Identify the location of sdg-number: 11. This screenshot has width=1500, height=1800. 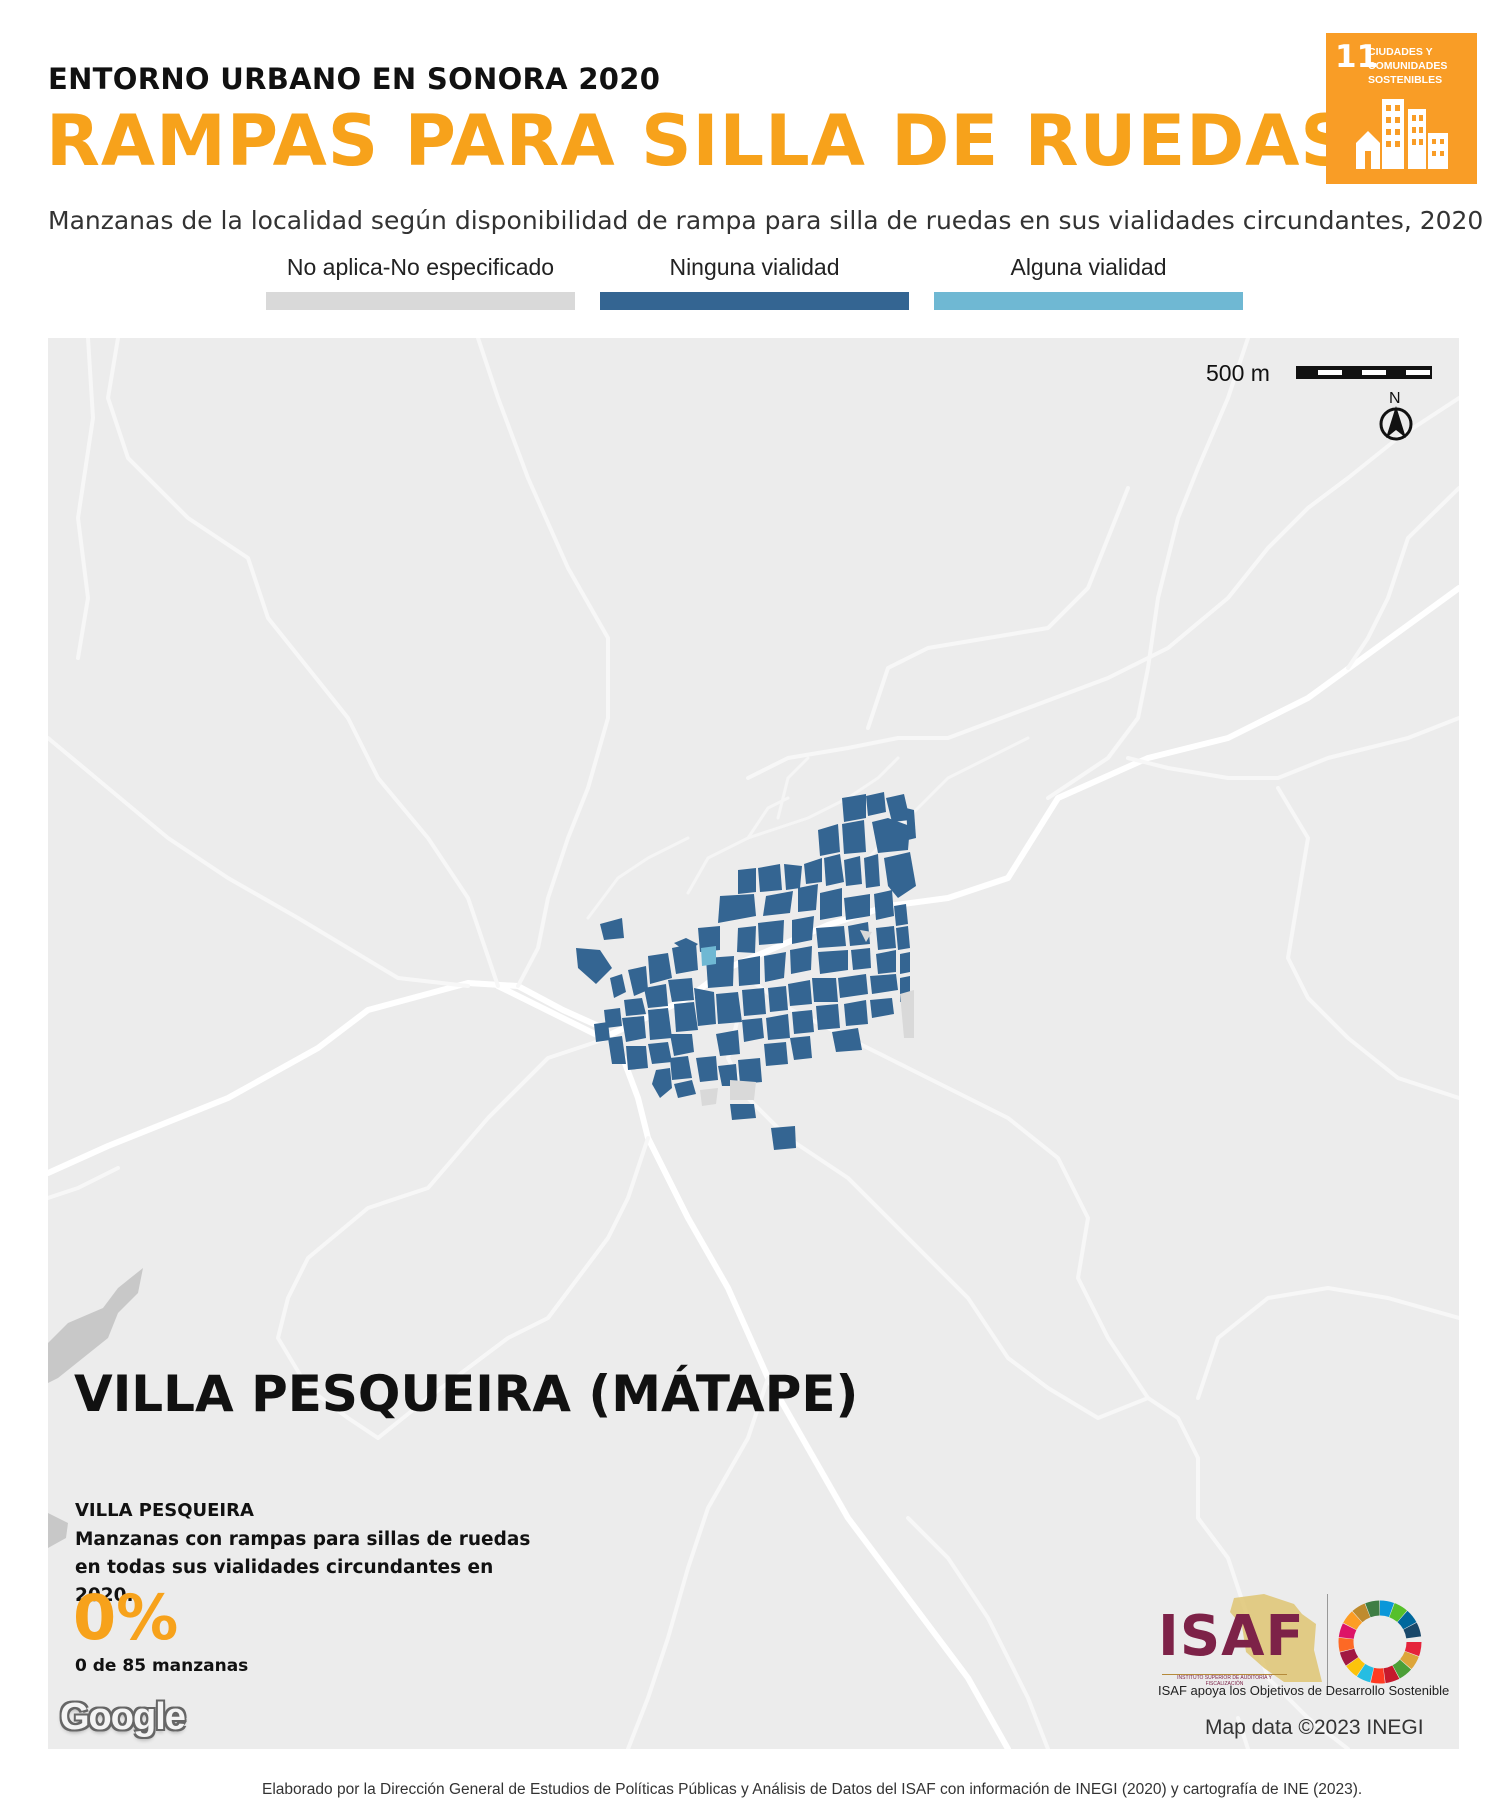
(1357, 57).